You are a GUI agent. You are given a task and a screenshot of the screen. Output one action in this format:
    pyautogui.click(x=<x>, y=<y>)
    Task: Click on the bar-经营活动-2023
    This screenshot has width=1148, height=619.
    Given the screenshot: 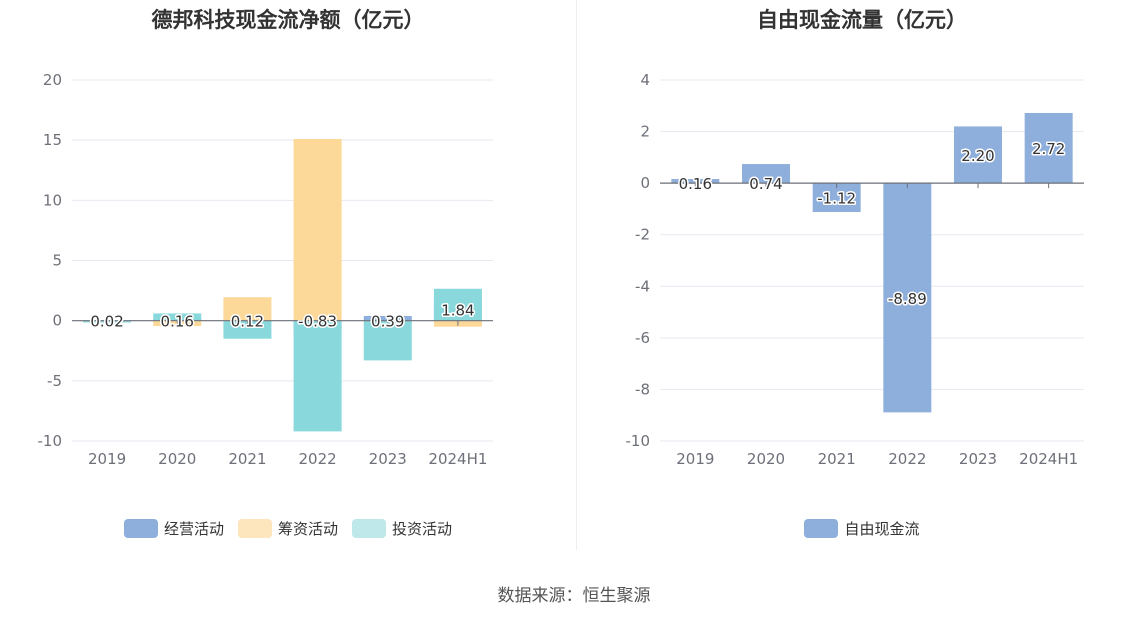 What is the action you would take?
    pyautogui.click(x=387, y=318)
    